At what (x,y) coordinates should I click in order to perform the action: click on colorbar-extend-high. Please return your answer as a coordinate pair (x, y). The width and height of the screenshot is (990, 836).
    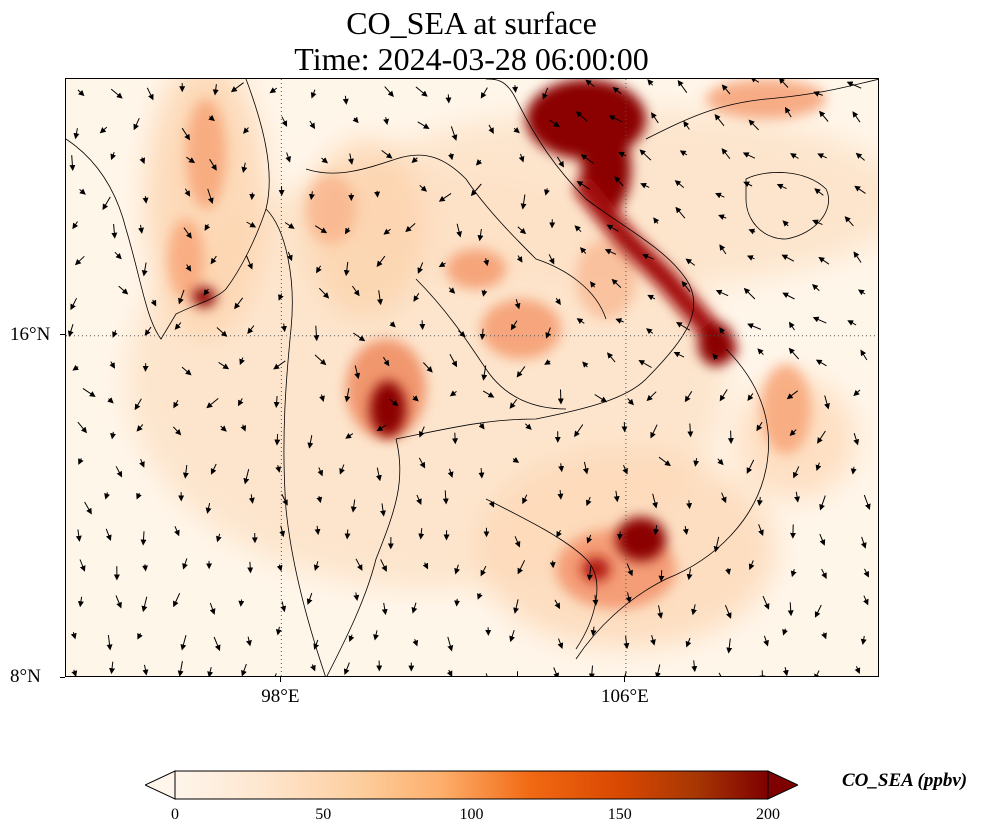
    Looking at the image, I should click on (782, 785).